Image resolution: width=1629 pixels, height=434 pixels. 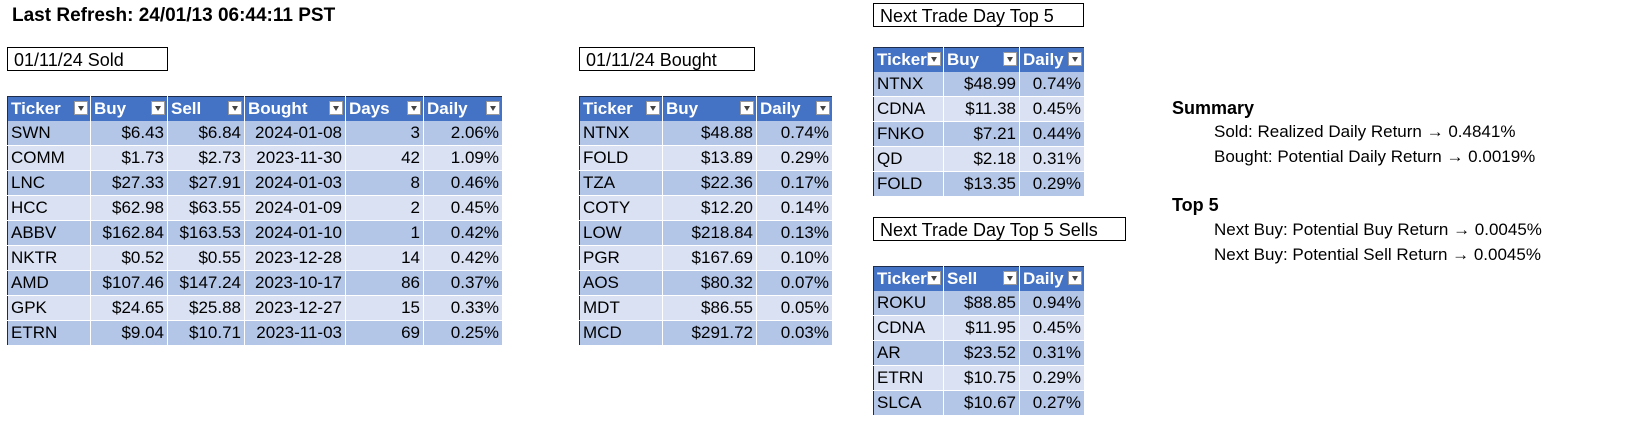 I want to click on table-cell: $27.33, so click(x=129, y=183).